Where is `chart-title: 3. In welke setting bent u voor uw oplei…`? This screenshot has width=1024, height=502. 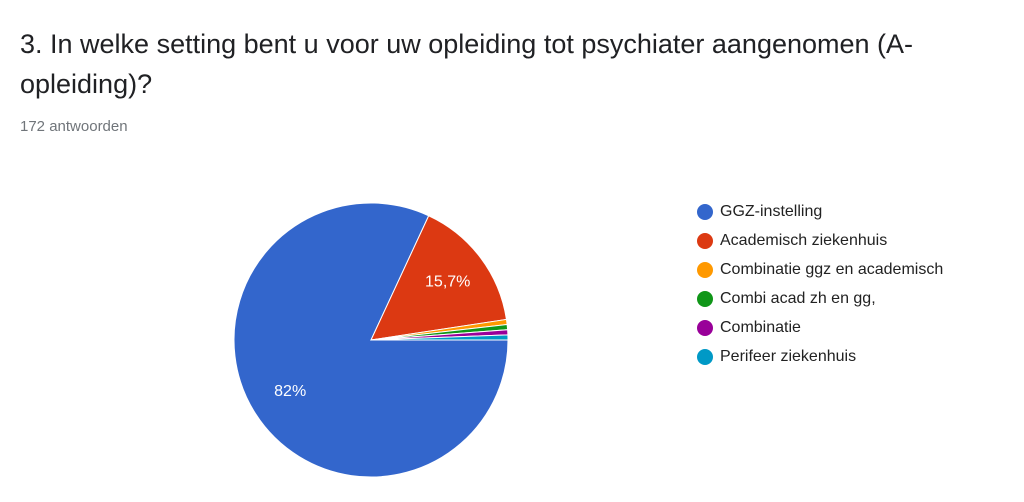
chart-title: 3. In welke setting bent u voor uw oplei… is located at coordinates (467, 64).